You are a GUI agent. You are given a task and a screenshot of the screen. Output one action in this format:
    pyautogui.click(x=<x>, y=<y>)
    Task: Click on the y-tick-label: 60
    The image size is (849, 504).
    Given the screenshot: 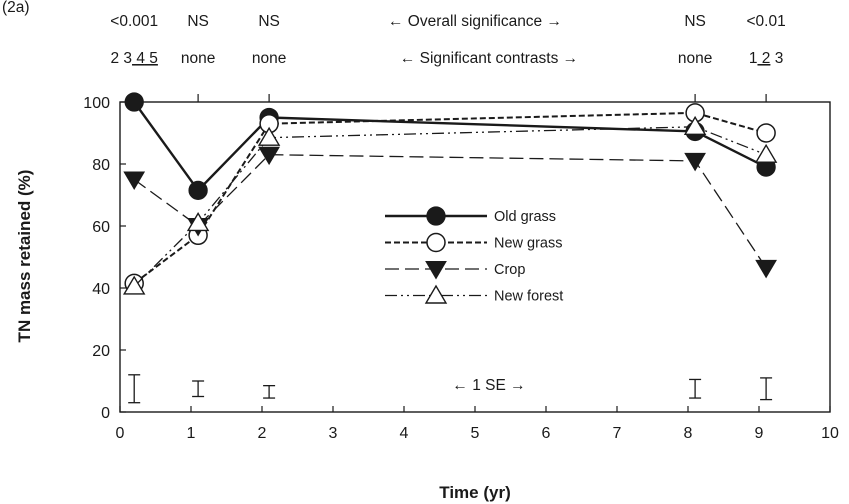 What is the action you would take?
    pyautogui.click(x=101, y=227)
    